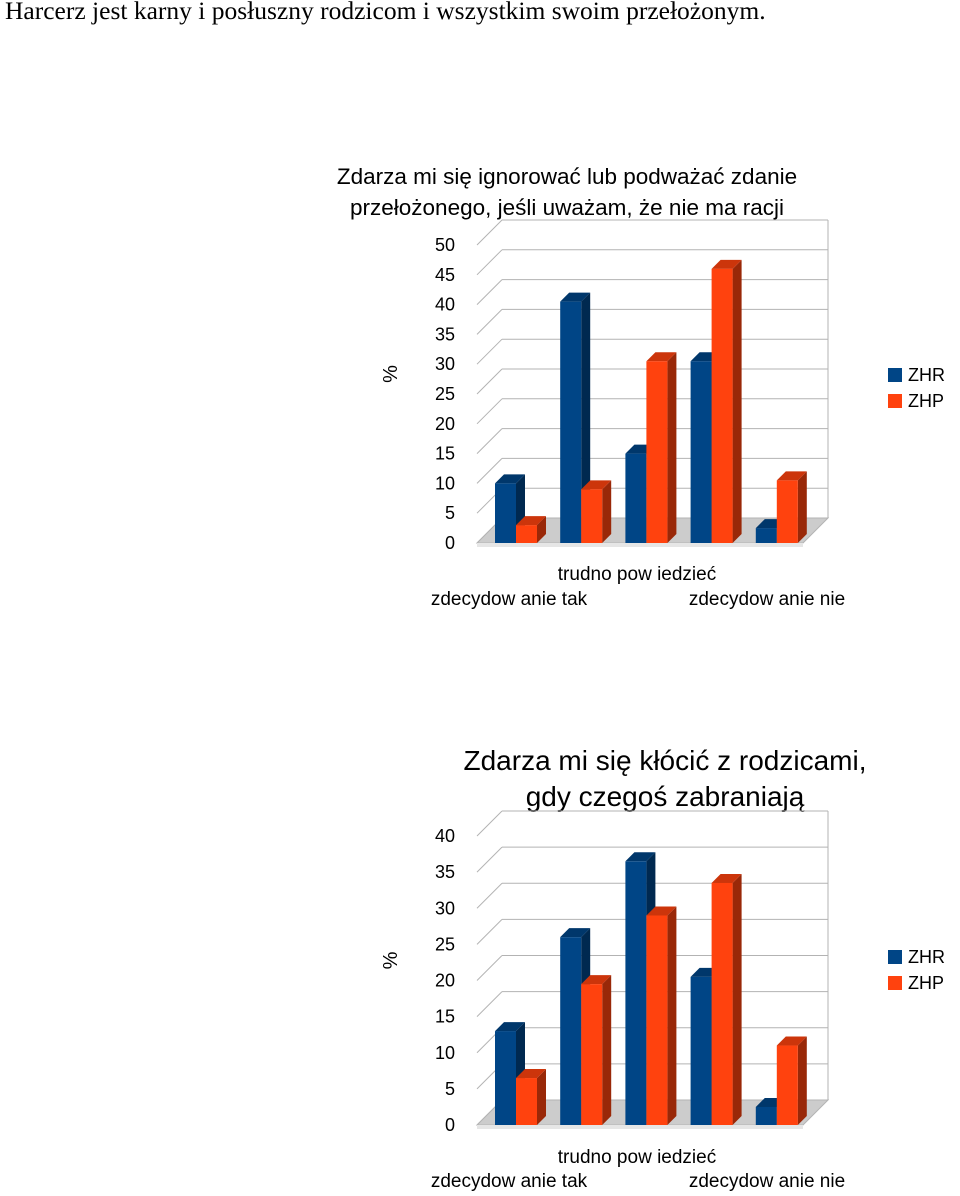 This screenshot has width=960, height=1196. Describe the element at coordinates (665, 760) in the screenshot. I see `chart-title-line: Zdarza mi się kłócić z rodzicami,` at that location.